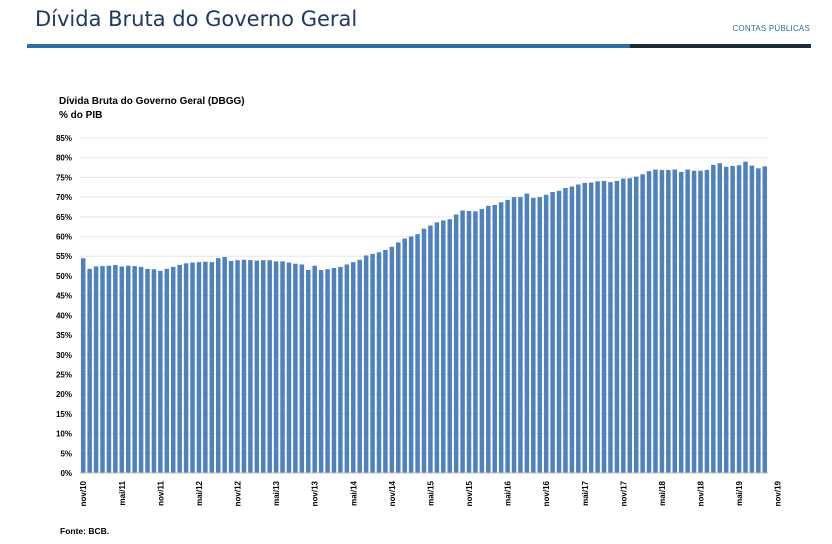  Describe the element at coordinates (778, 493) in the screenshot. I see `x-tick-label: nov/19` at that location.